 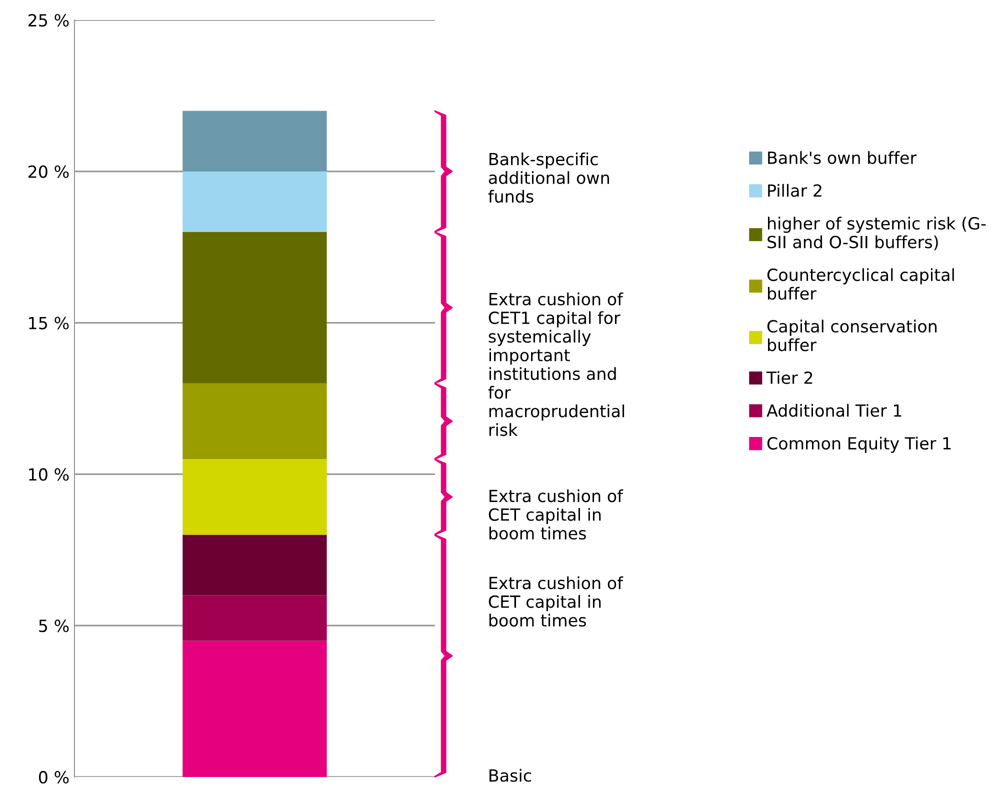 I want to click on y-tick-label: 20 %, so click(x=48, y=171).